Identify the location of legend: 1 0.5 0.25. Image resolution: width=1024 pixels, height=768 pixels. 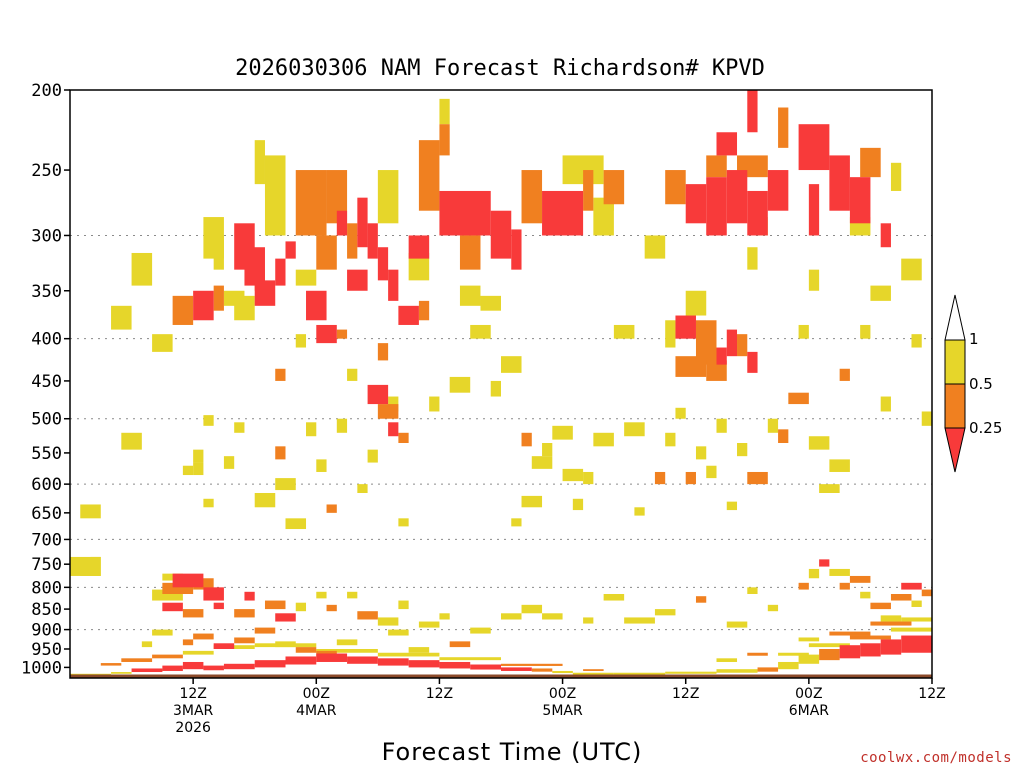
(973, 383).